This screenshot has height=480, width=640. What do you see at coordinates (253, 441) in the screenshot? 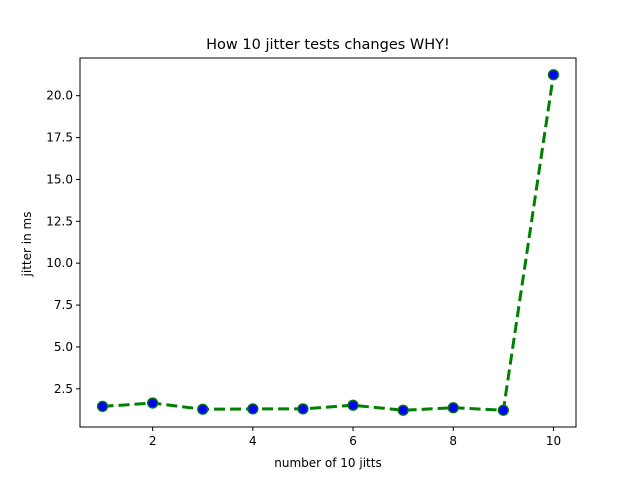
I see `x-tick-label: 4` at bounding box center [253, 441].